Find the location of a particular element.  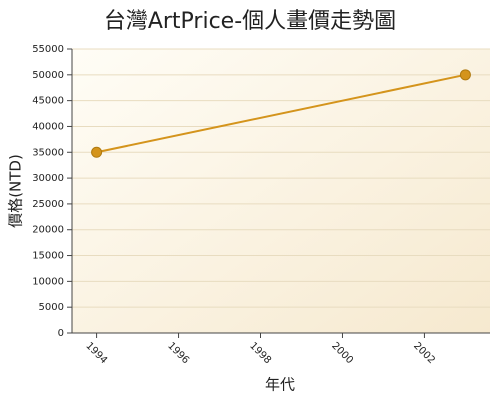

y-tick-label: 55000 is located at coordinates (48, 49).